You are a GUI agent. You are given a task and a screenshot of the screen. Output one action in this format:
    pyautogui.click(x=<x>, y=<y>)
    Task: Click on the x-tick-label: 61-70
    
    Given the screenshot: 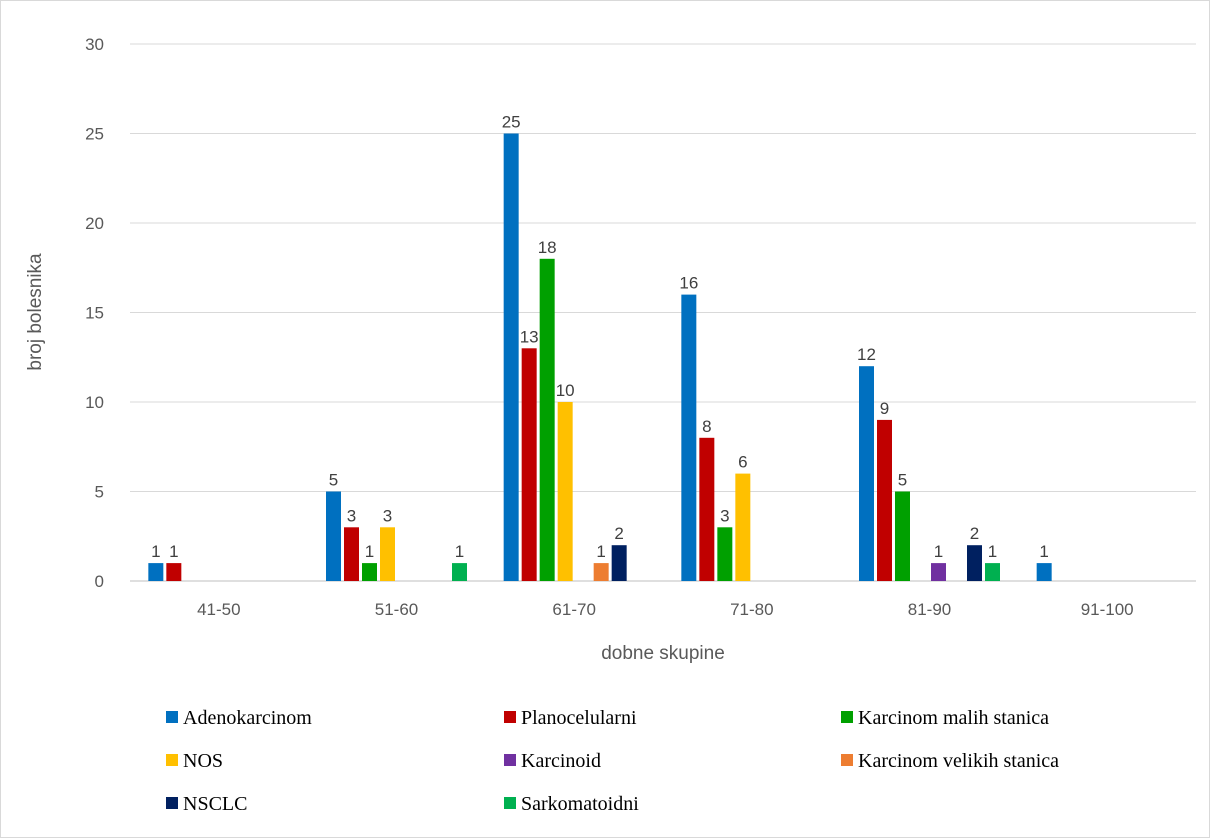 What is the action you would take?
    pyautogui.click(x=573, y=609)
    